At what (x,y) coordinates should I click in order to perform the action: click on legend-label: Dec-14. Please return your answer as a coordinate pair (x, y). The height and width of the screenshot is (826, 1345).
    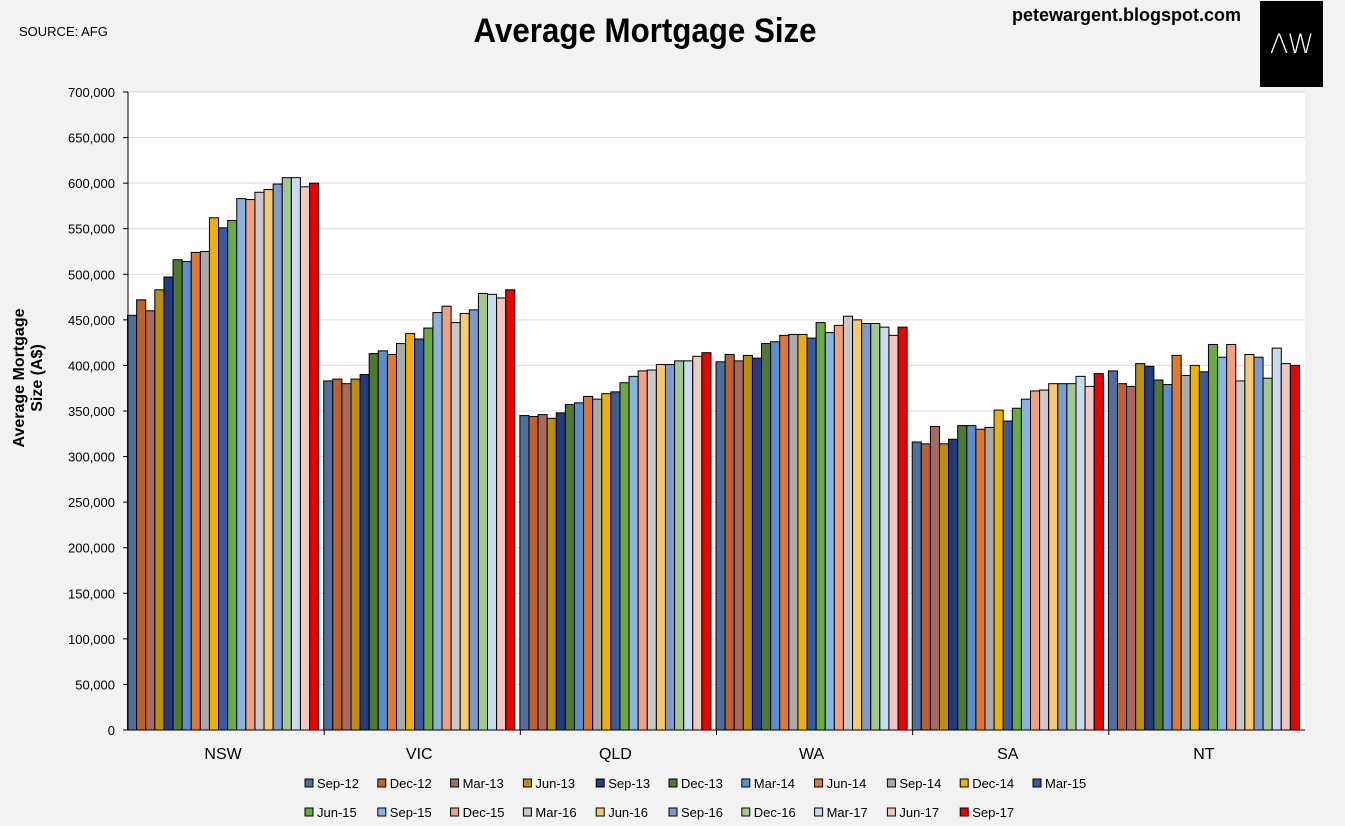
    Looking at the image, I should click on (993, 783).